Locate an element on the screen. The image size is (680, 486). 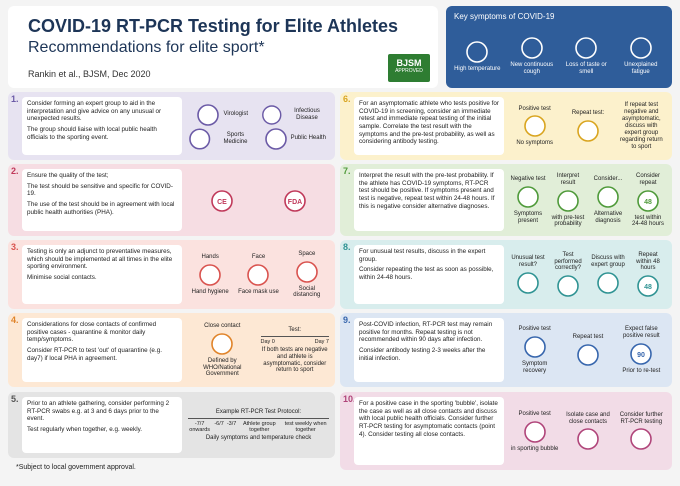
item-heading: Space is located at coordinates (307, 253).